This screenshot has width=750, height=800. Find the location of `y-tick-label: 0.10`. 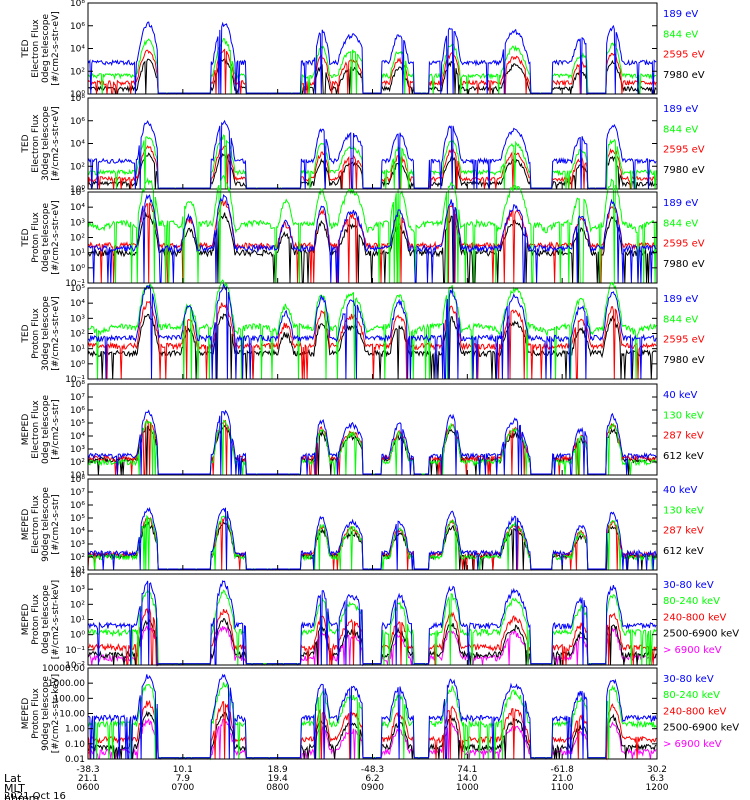

y-tick-label: 0.10 is located at coordinates (75, 745).